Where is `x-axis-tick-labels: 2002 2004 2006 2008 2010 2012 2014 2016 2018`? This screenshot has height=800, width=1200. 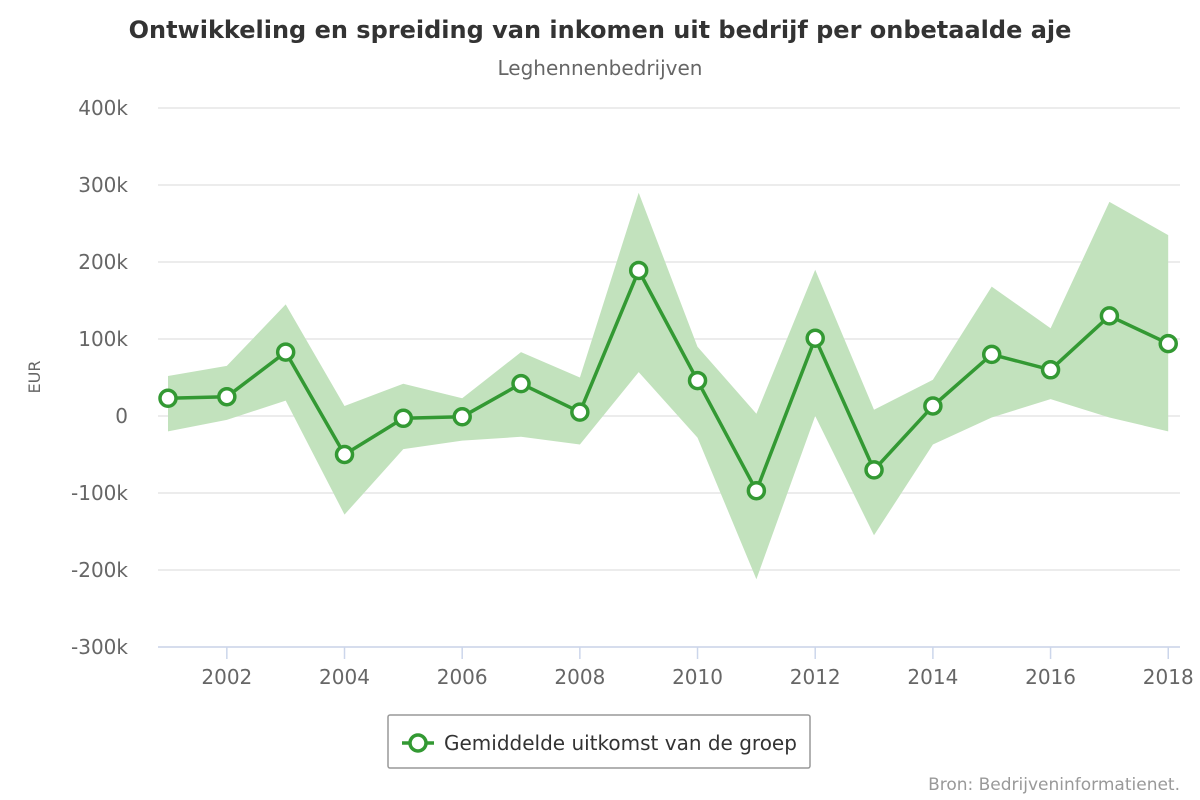
x-axis-tick-labels: 2002 2004 2006 2008 2010 2012 2014 2016 2018 is located at coordinates (697, 677).